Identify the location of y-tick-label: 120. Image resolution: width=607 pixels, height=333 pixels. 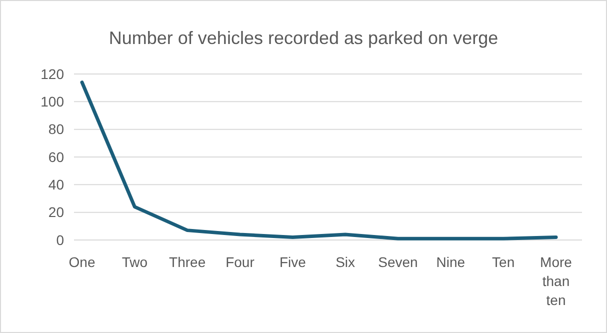
(52, 74).